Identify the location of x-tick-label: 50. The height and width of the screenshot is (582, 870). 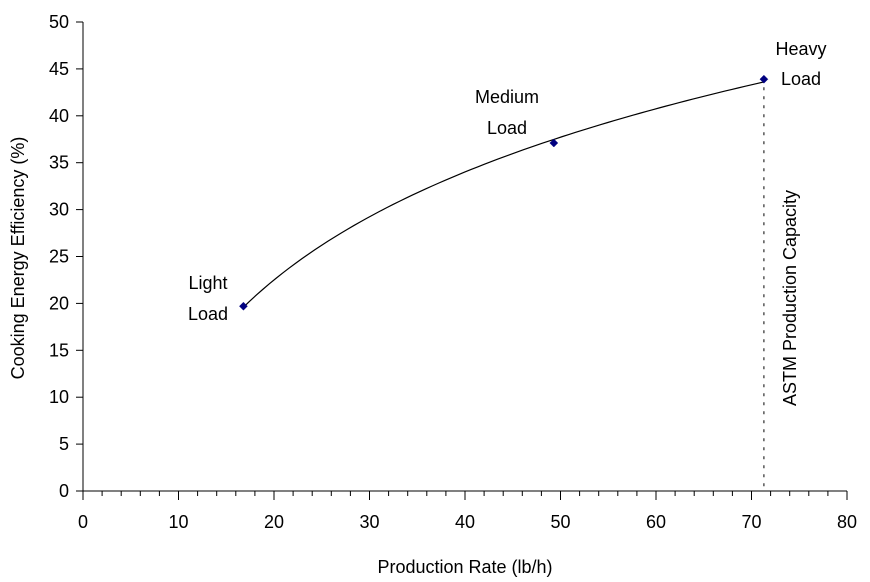
(560, 522).